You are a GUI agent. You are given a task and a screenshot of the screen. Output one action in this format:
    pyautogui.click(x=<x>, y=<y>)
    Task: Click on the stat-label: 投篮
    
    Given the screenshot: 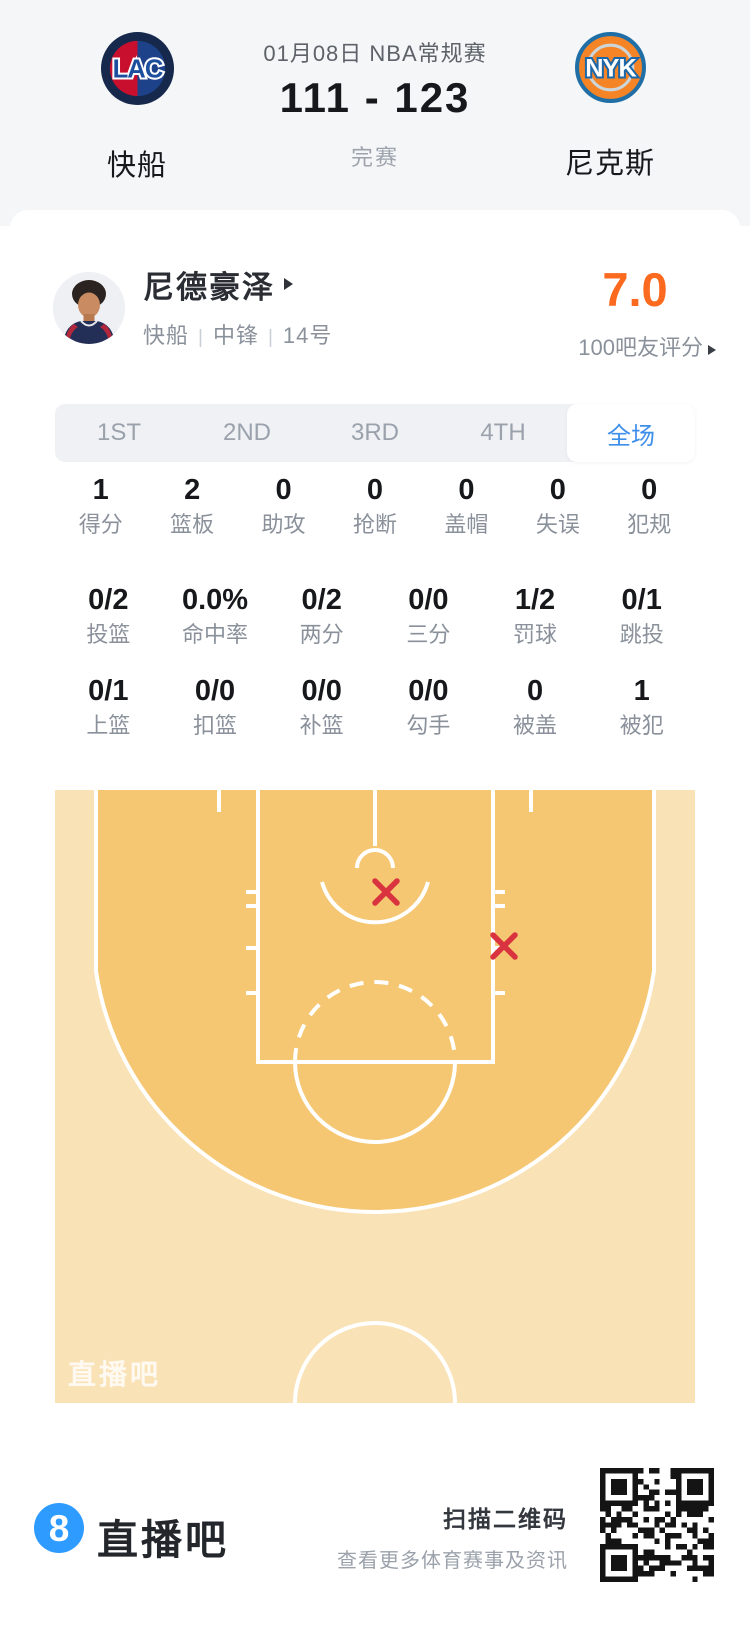 What is the action you would take?
    pyautogui.click(x=108, y=634)
    